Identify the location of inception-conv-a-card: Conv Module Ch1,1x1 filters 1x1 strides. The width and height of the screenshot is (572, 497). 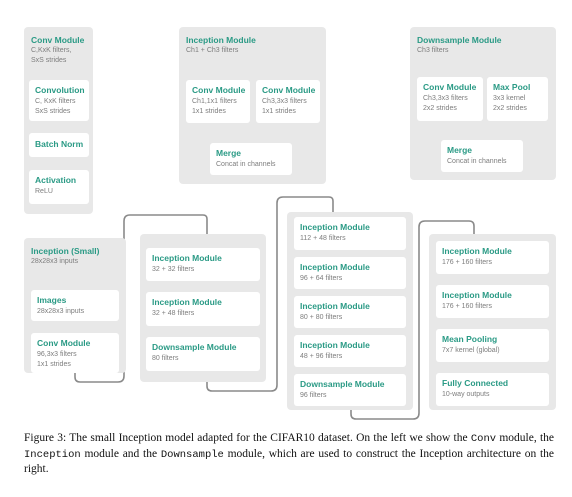
(218, 101).